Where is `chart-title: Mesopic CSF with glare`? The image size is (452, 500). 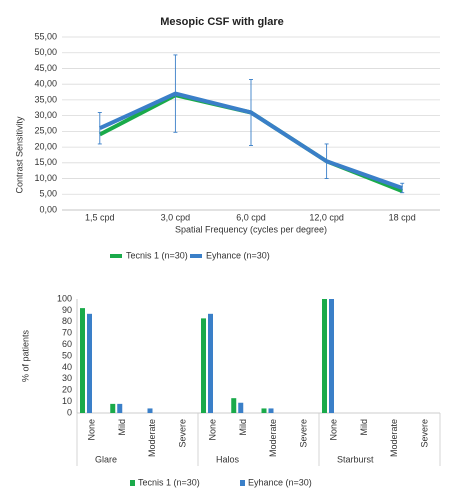
chart-title: Mesopic CSF with glare is located at coordinates (221, 22).